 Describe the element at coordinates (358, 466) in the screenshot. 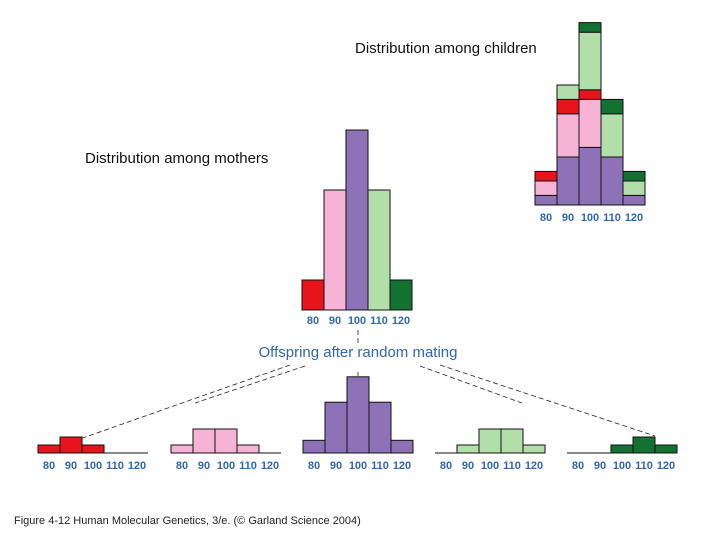

I see `offspring-100-tick-label: 100` at that location.